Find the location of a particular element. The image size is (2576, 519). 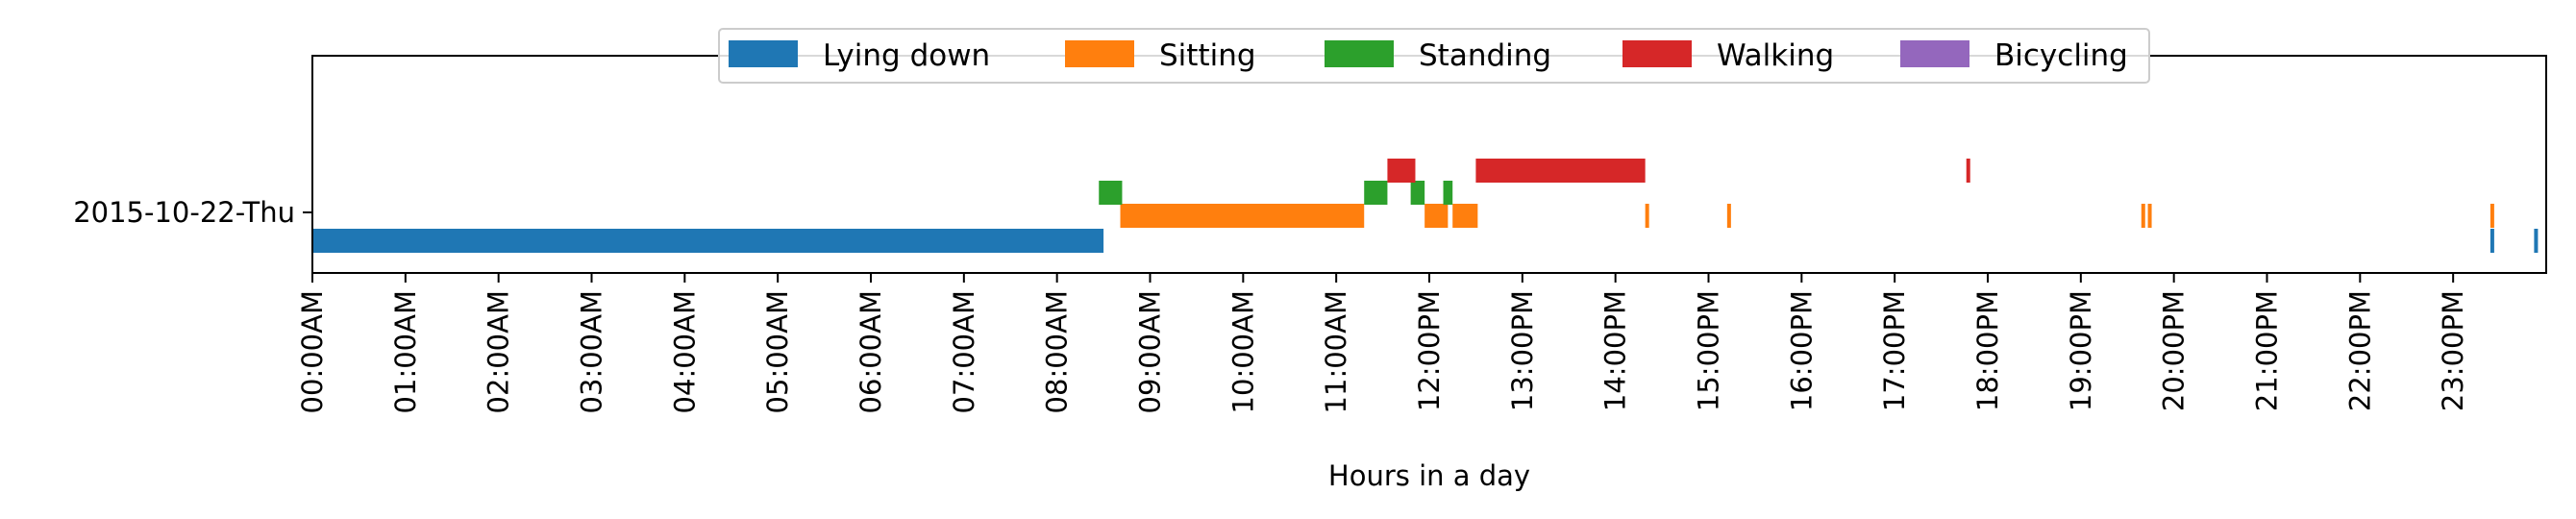

legend-label-lying-down: Lying down is located at coordinates (906, 55).